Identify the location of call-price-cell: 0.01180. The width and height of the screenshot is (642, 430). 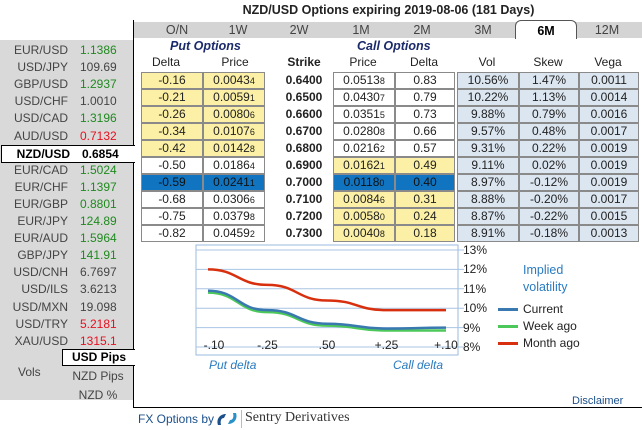
(364, 182).